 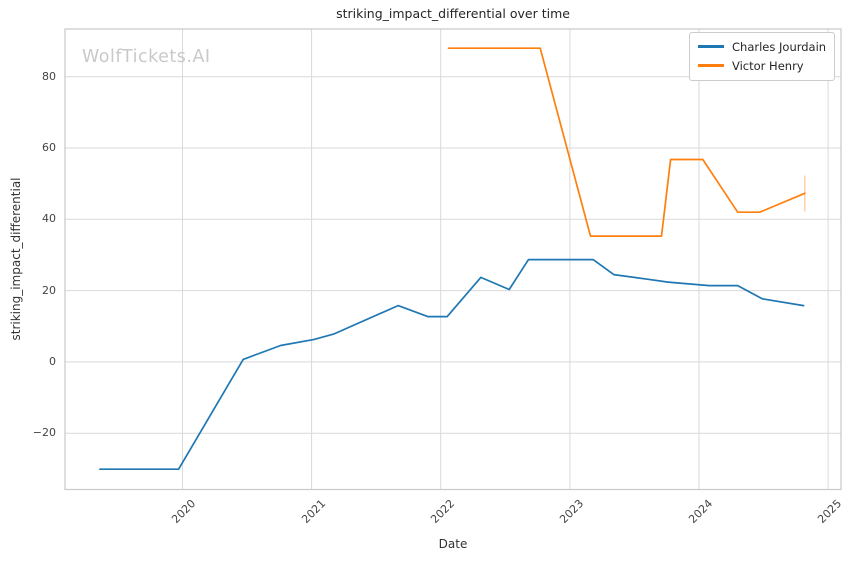 I want to click on legend-item: Charles Jourdain, so click(x=762, y=46).